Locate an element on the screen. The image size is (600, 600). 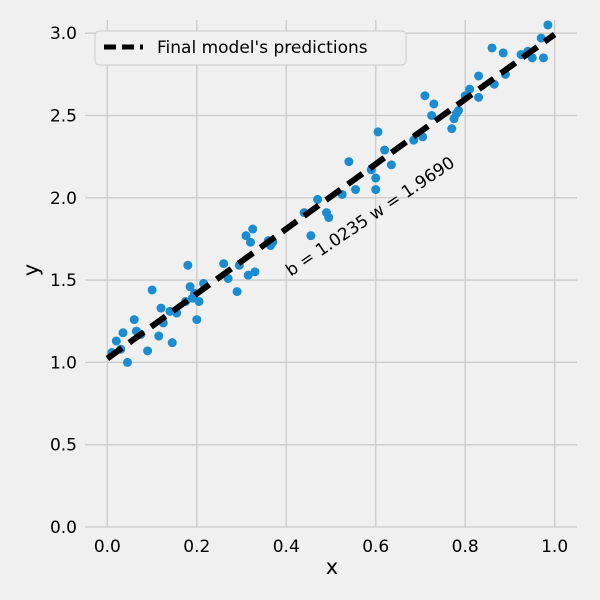
legend-box is located at coordinates (250, 48).